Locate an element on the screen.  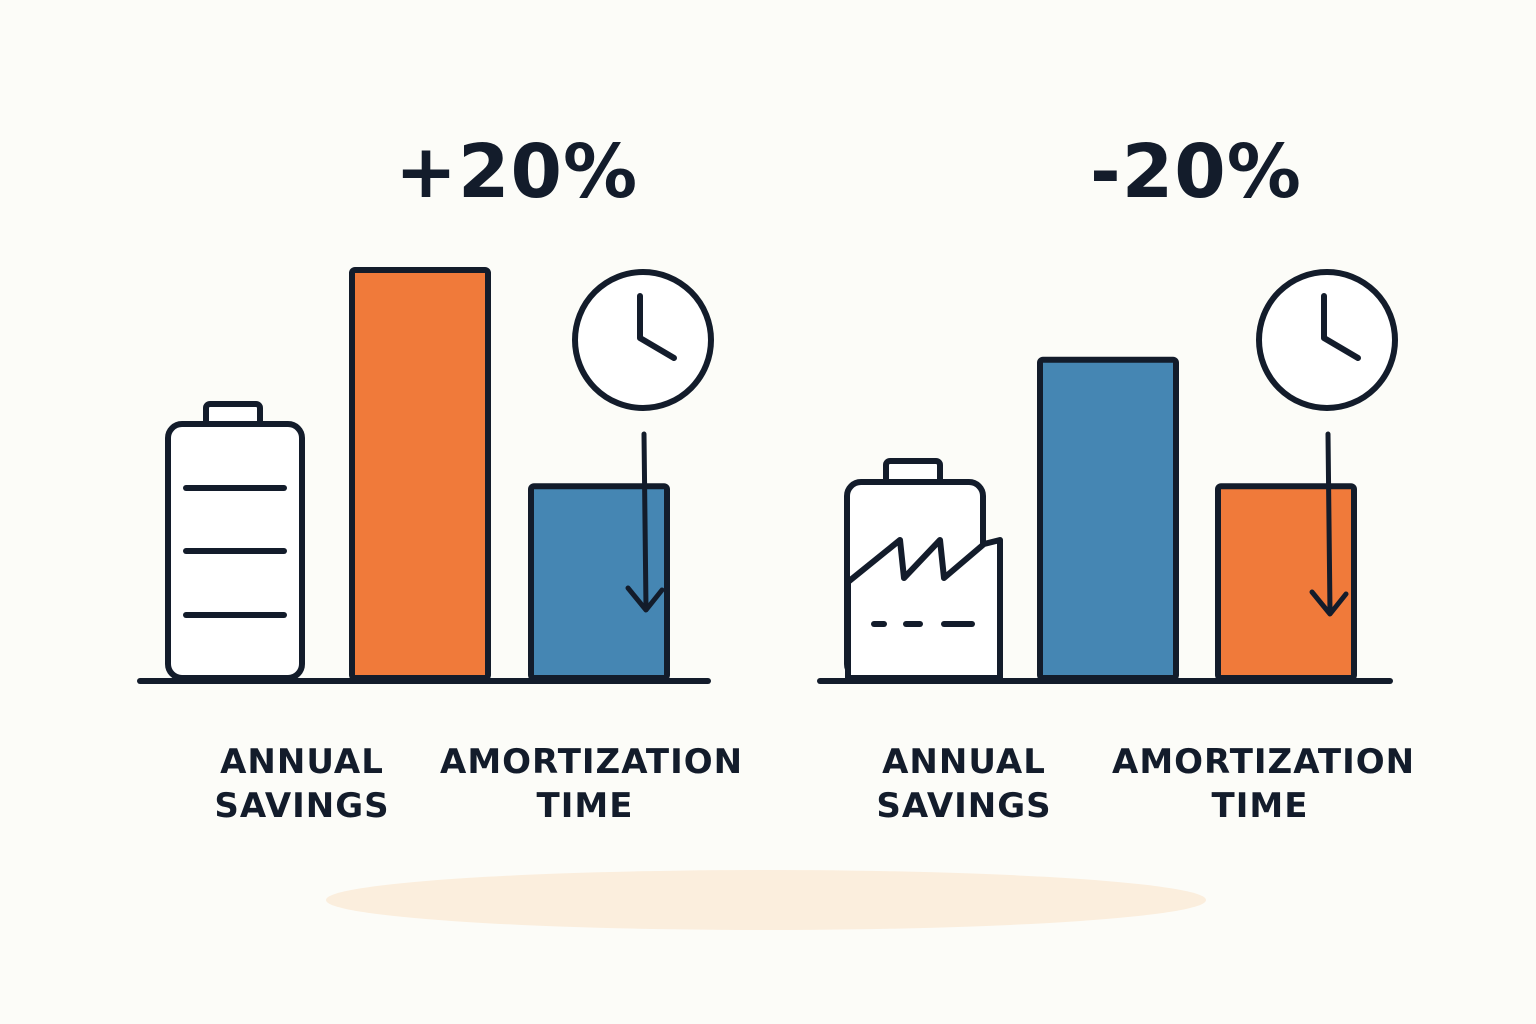
chart-2-bar-amortization-time is located at coordinates (1286, 582).